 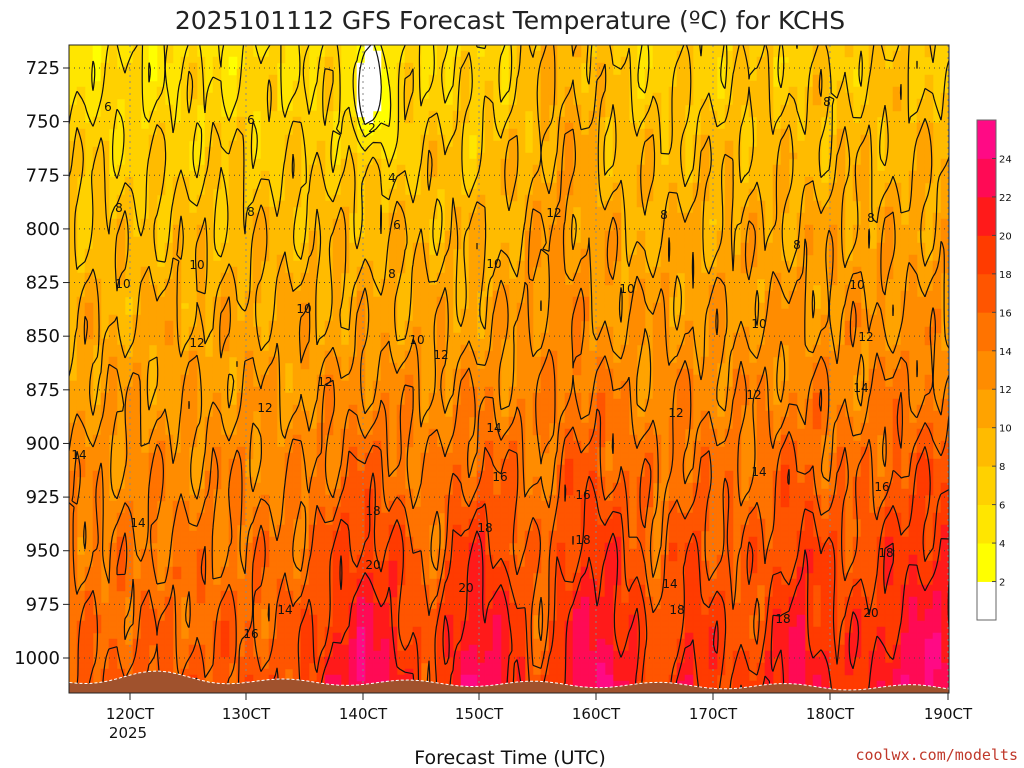 I want to click on x-tick-label: 180CT, so click(x=830, y=714).